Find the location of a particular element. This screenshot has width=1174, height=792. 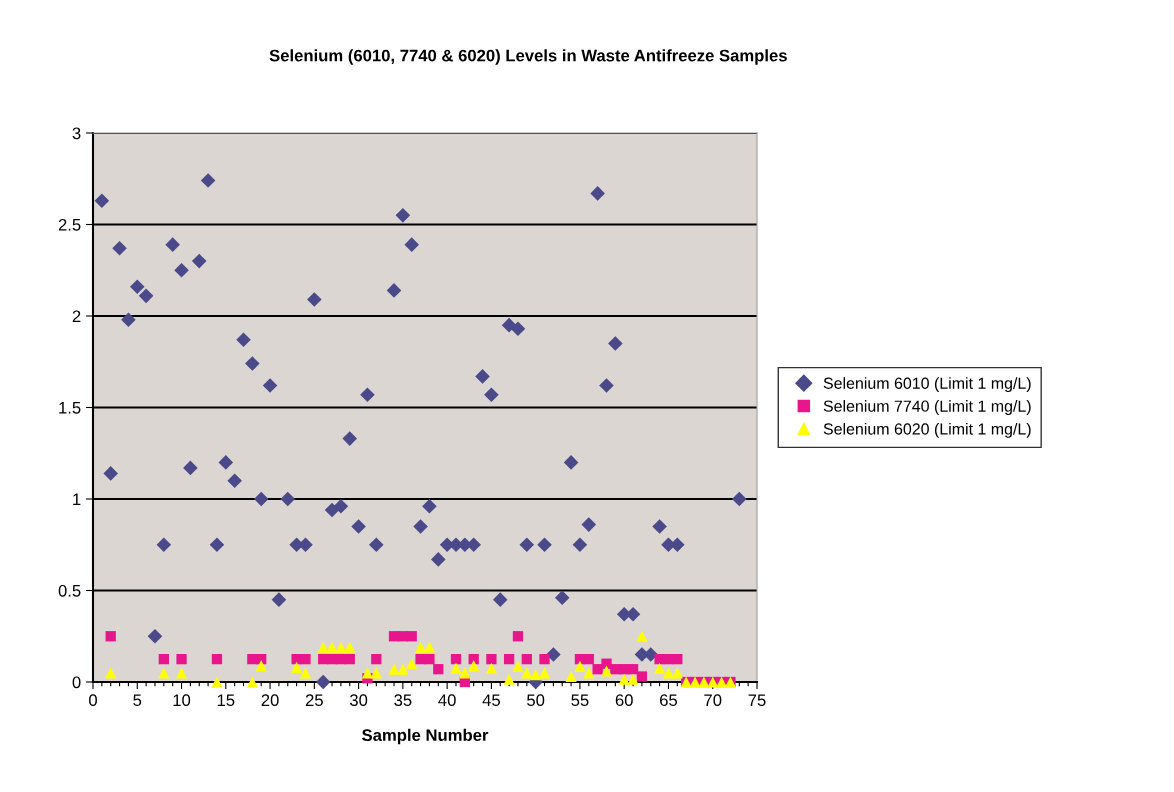

x-tick-label: 45 is located at coordinates (491, 700).